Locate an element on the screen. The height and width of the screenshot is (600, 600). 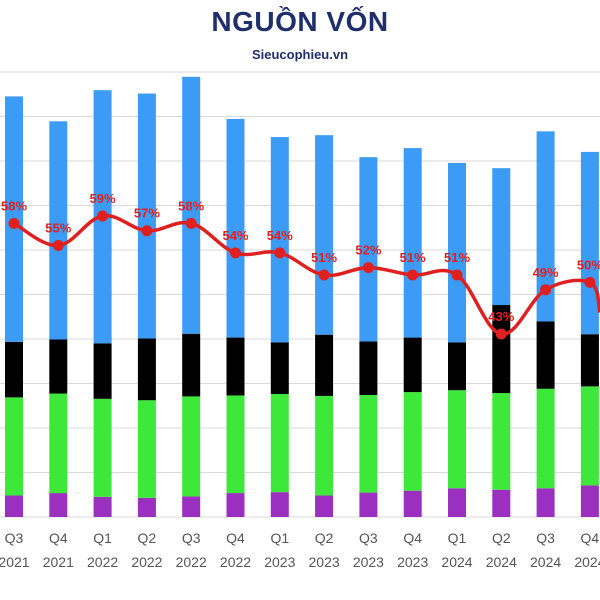
ratio-label: 57% is located at coordinates (147, 213).